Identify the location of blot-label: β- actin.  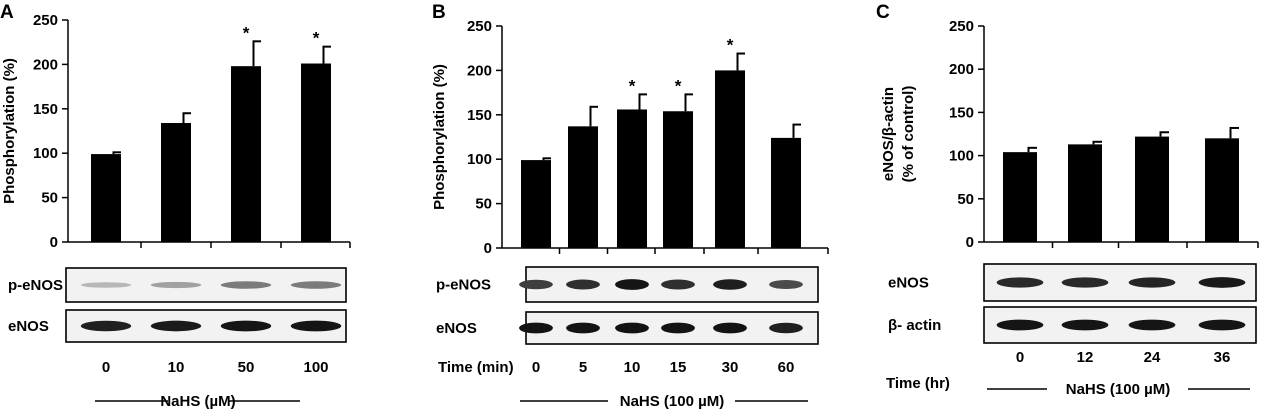
(914, 325).